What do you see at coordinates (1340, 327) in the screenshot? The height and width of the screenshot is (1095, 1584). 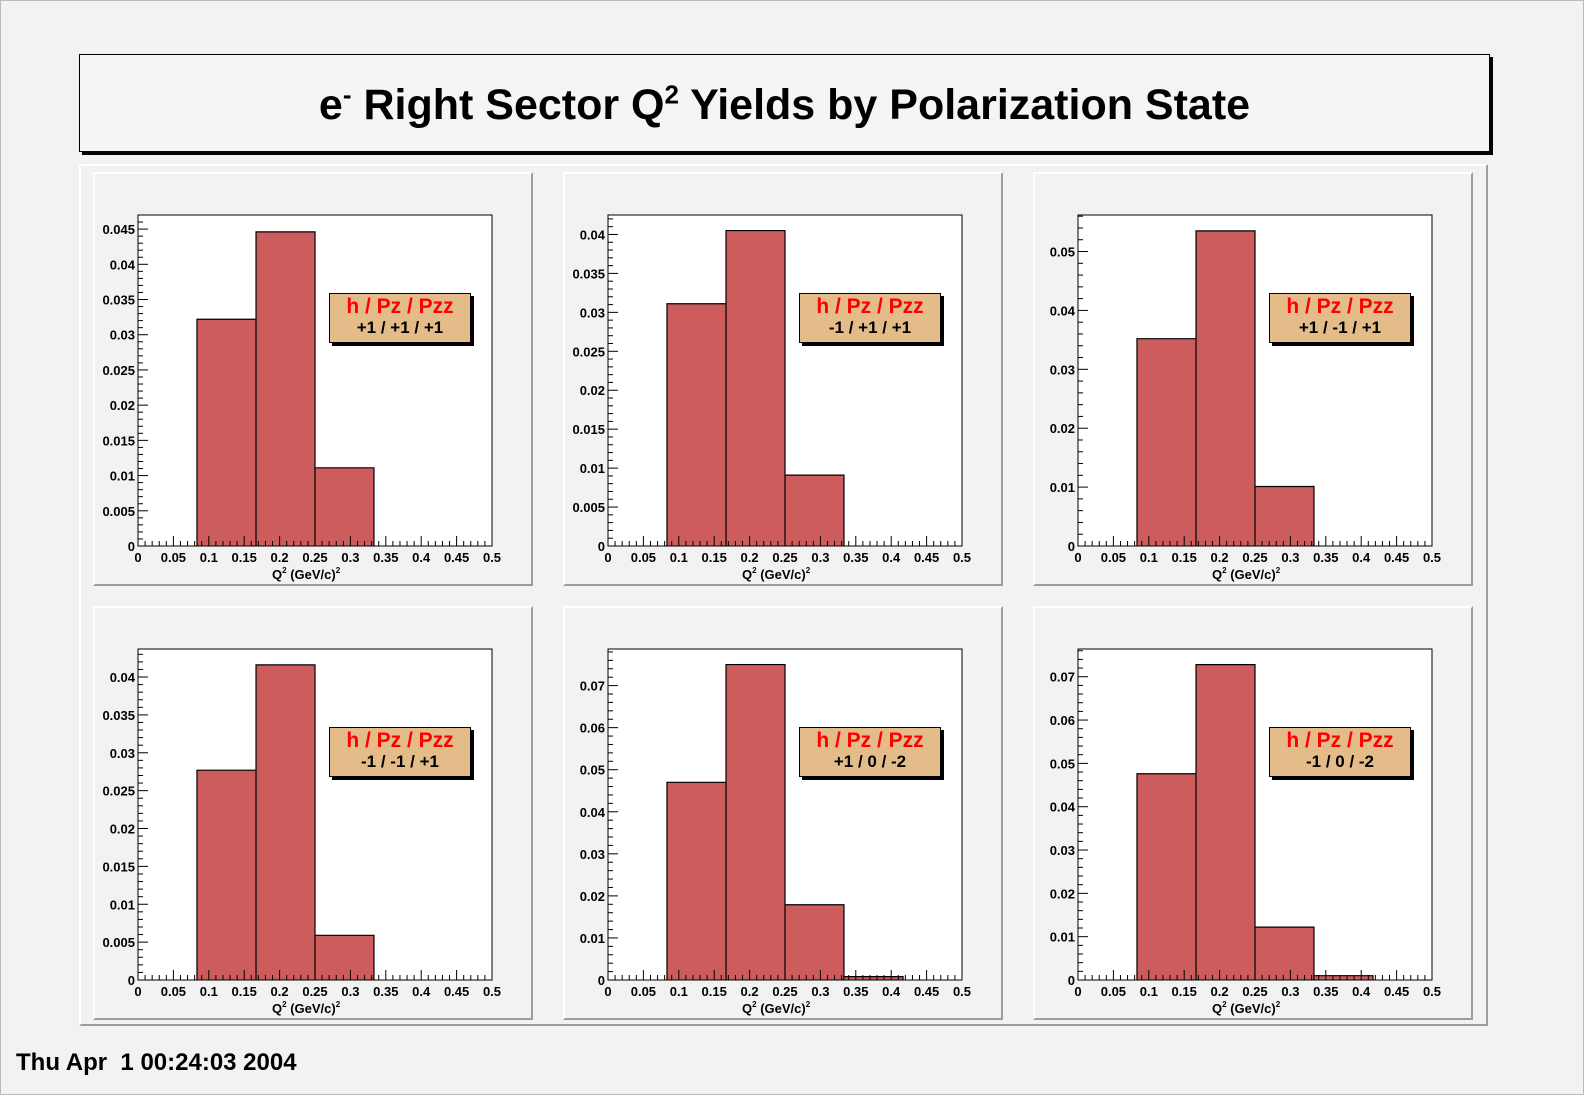 I see `legend-value: +1 / -1 / +1` at bounding box center [1340, 327].